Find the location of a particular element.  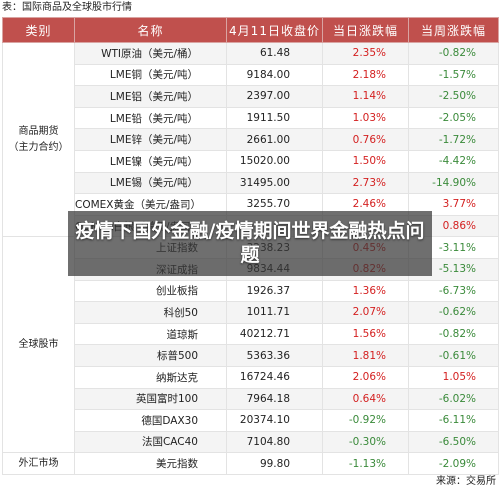

category-cell: 商品期货 （主力合约） is located at coordinates (38, 139).